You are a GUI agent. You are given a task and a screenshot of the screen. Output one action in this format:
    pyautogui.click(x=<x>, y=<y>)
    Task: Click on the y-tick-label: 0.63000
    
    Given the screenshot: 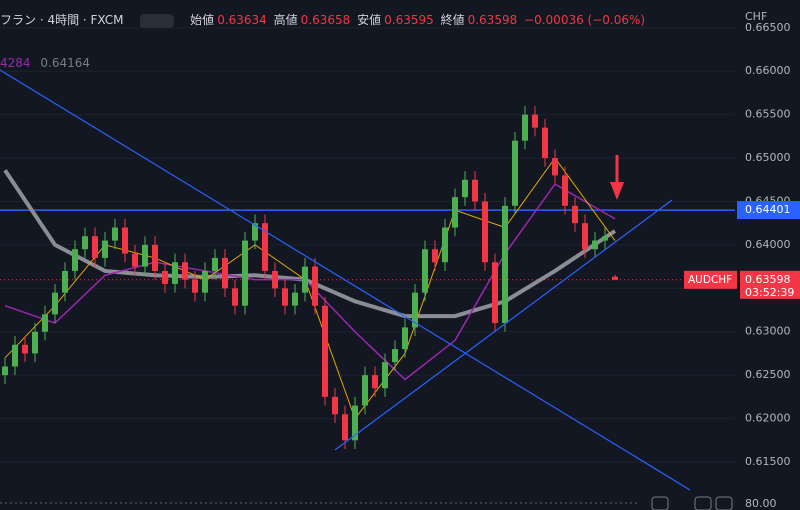 What is the action you would take?
    pyautogui.click(x=768, y=331)
    